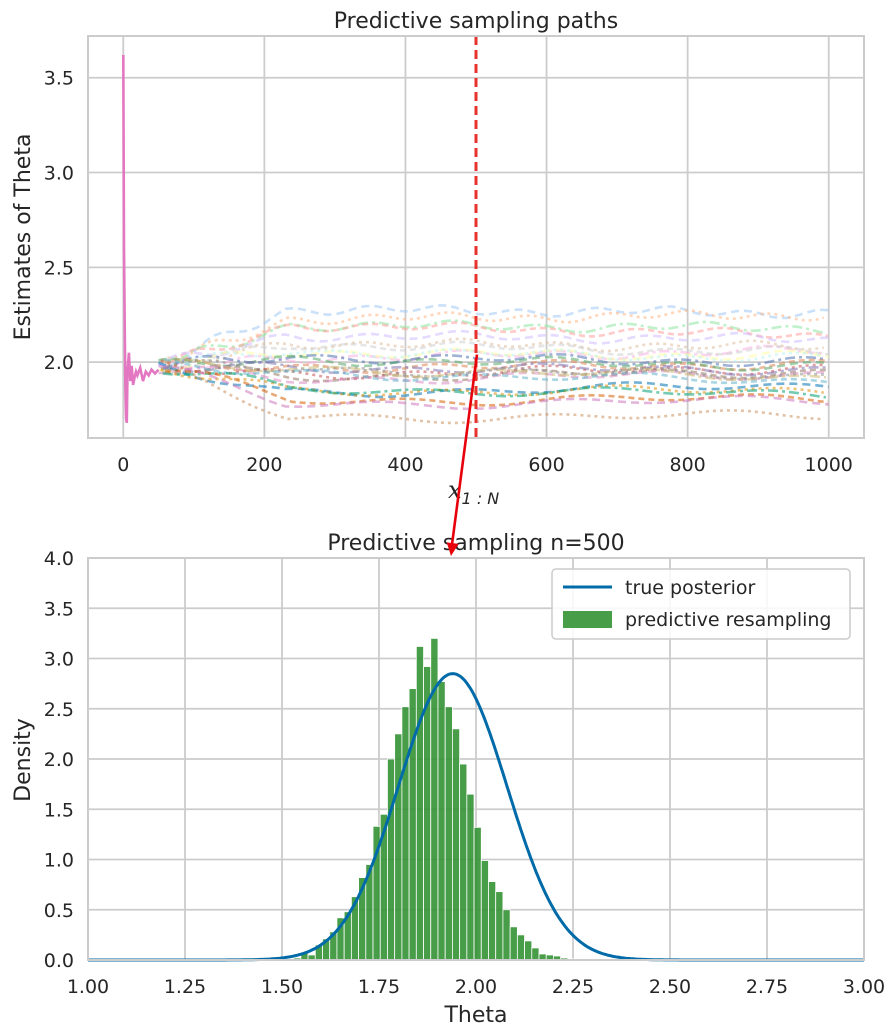 This screenshot has width=895, height=1036. Describe the element at coordinates (829, 465) in the screenshot. I see `top-x-tick-label: 1000` at that location.